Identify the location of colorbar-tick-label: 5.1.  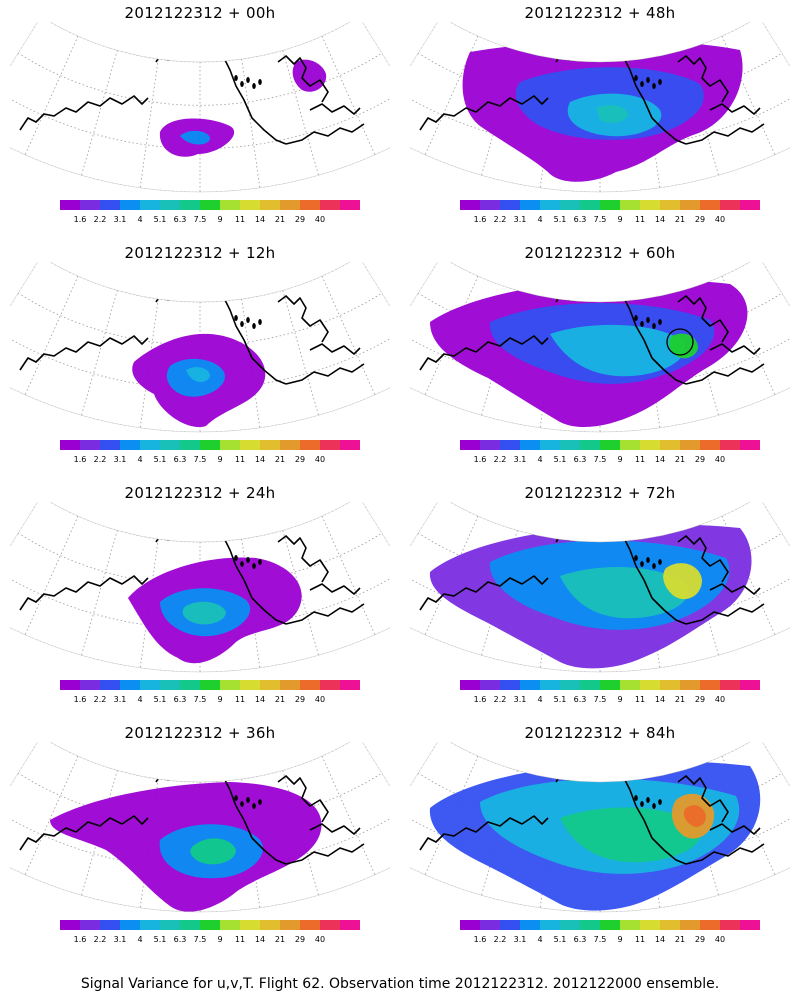
(560, 939).